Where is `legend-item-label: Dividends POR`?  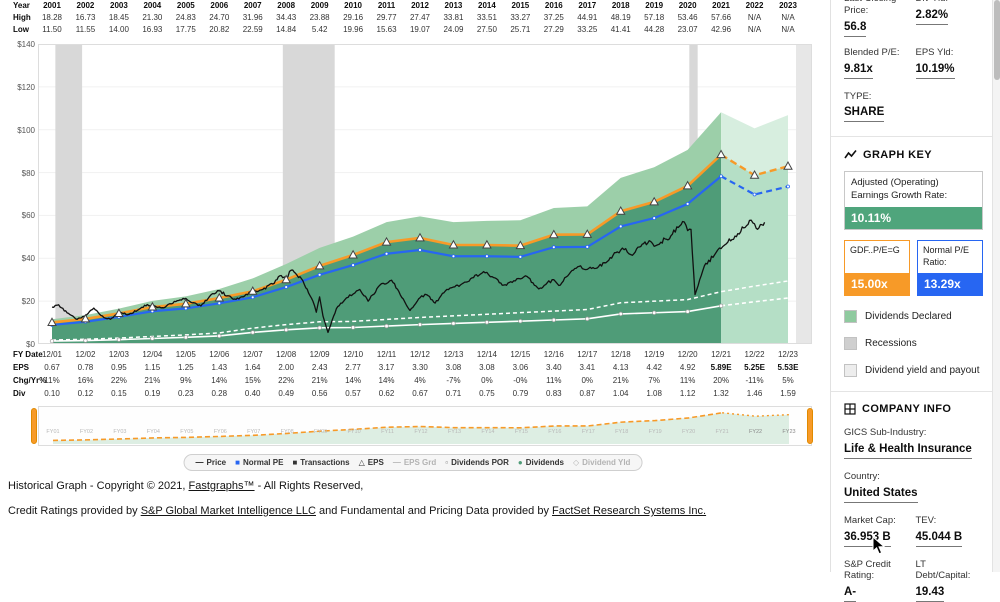 legend-item-label: Dividends POR is located at coordinates (480, 462).